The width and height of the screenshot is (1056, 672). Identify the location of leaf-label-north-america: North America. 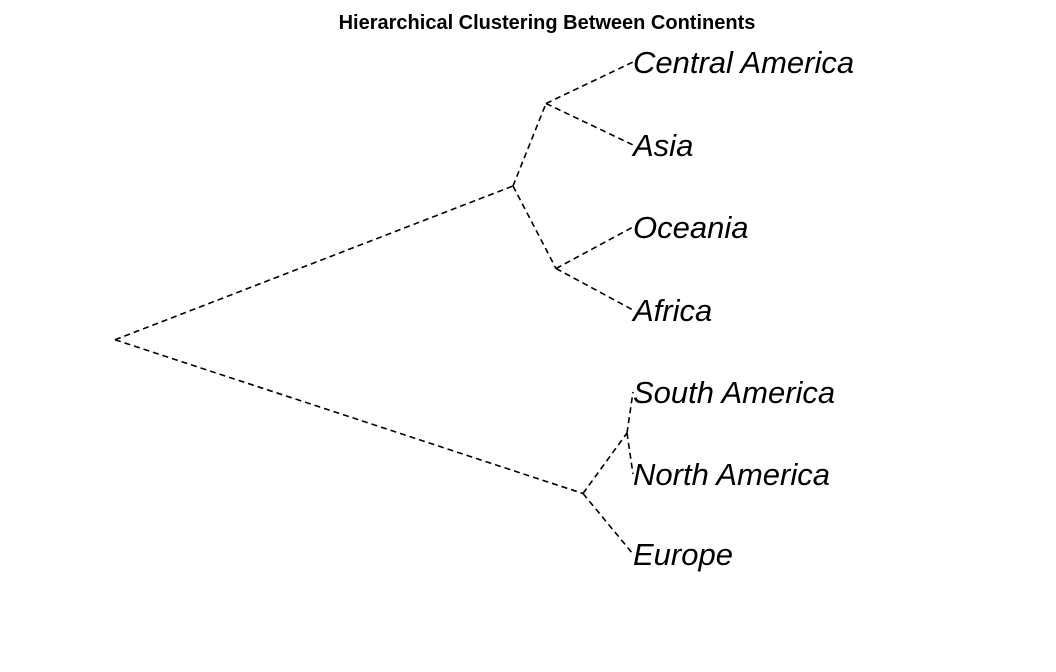
(731, 474).